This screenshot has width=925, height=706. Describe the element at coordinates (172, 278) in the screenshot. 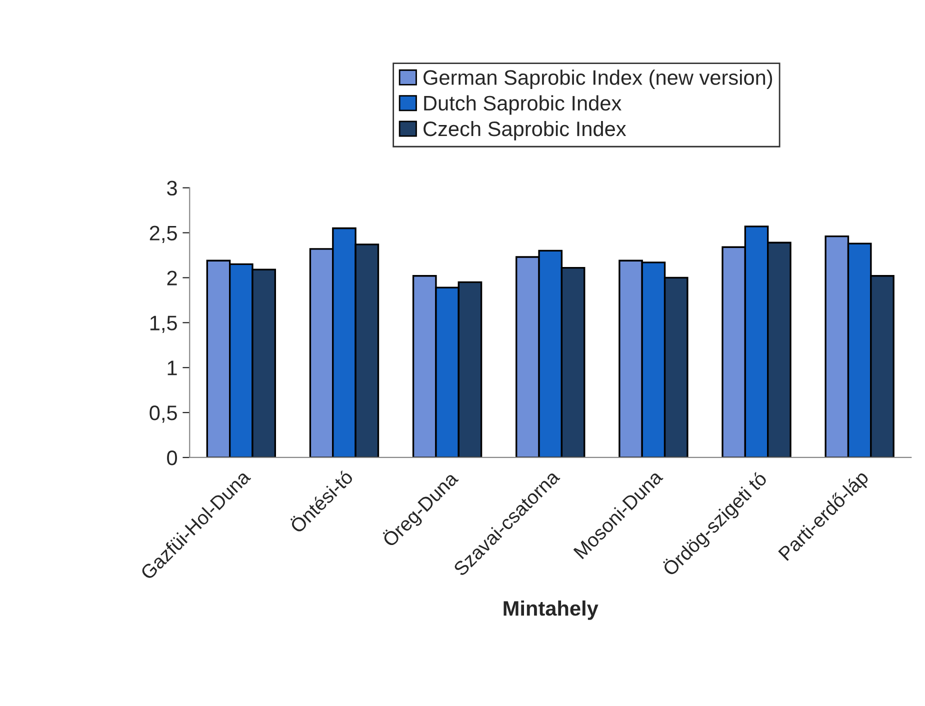

I see `y-tick-label: 2` at that location.